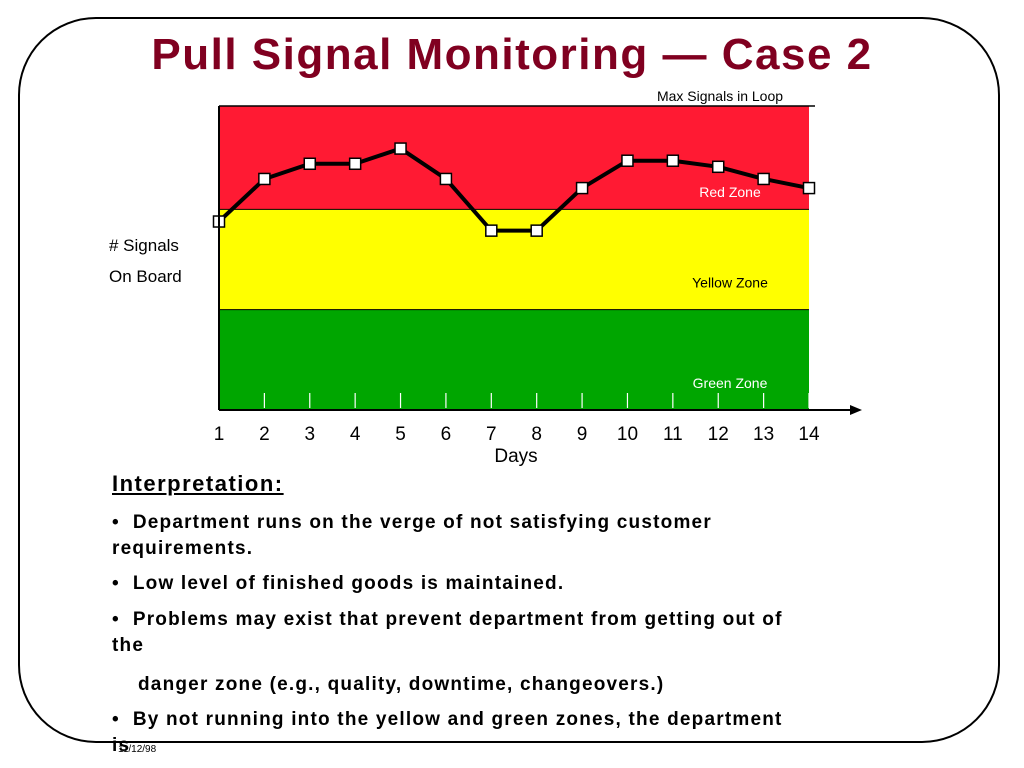 The width and height of the screenshot is (1024, 768). I want to click on max-signals-label: Max Signals in Loop, so click(720, 96).